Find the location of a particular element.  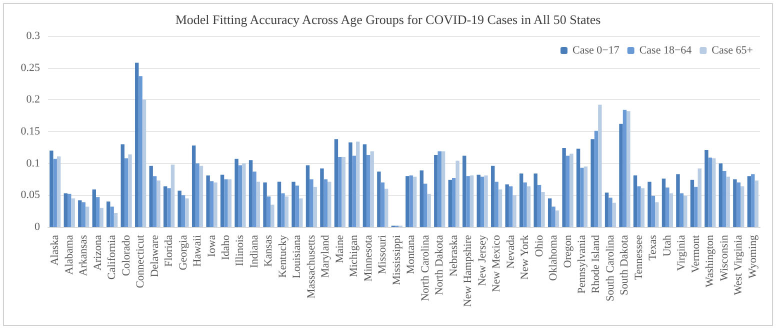

x-tick-label: Illinois is located at coordinates (240, 250).